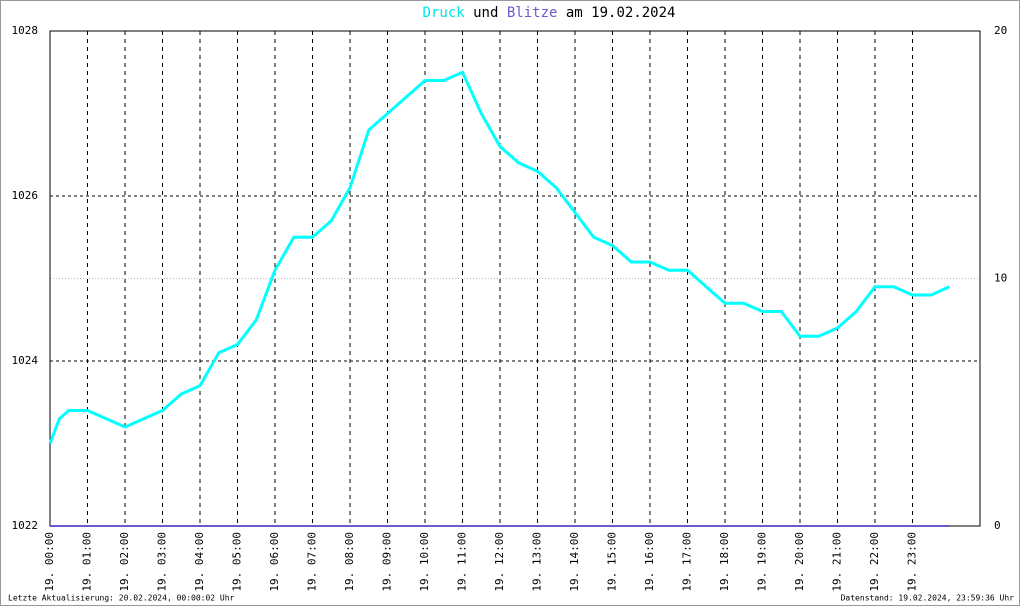 This screenshot has width=1020, height=606. Describe the element at coordinates (312, 562) in the screenshot. I see `x-tick-label: 19. 07:00` at that location.